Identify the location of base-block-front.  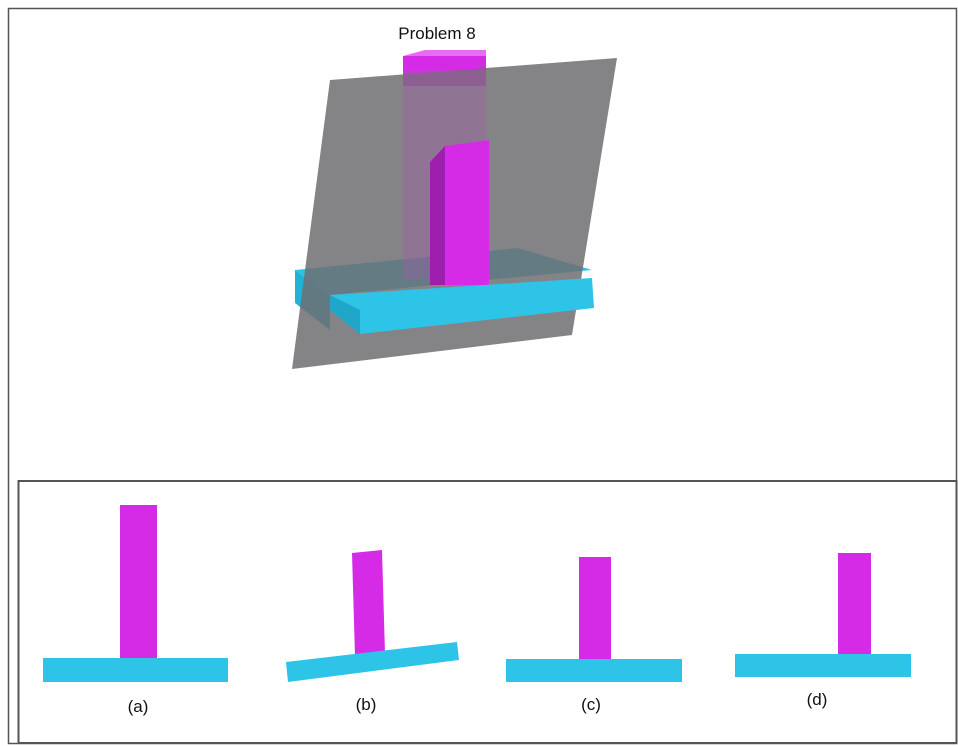
(462, 306).